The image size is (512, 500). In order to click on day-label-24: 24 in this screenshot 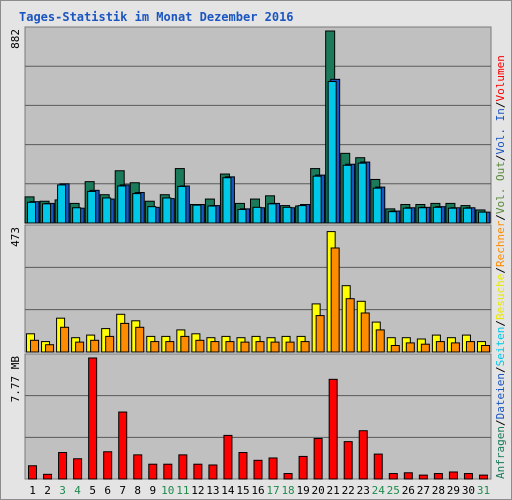, I will do `click(379, 490)`.